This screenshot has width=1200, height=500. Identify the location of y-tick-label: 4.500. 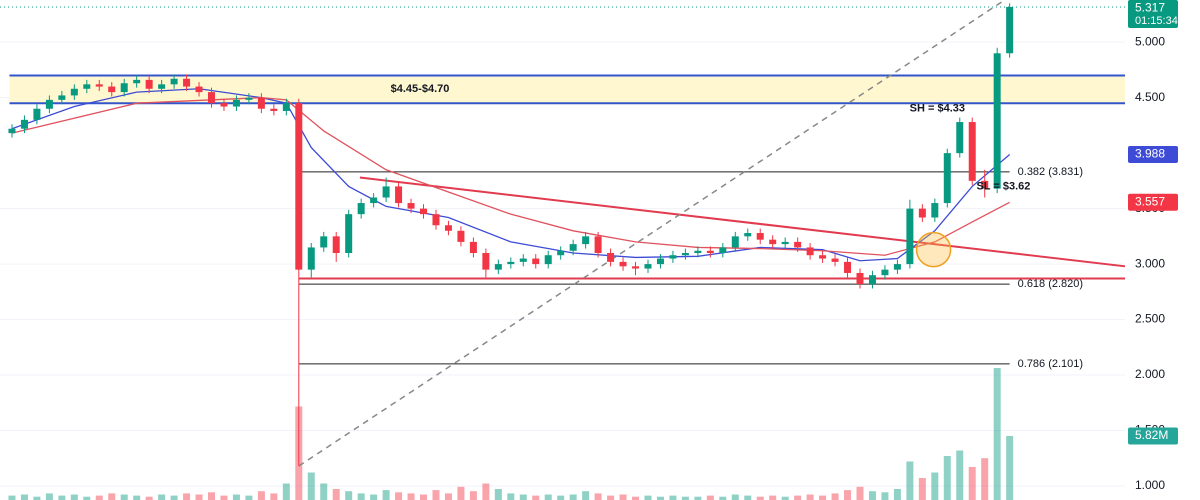
(1150, 97).